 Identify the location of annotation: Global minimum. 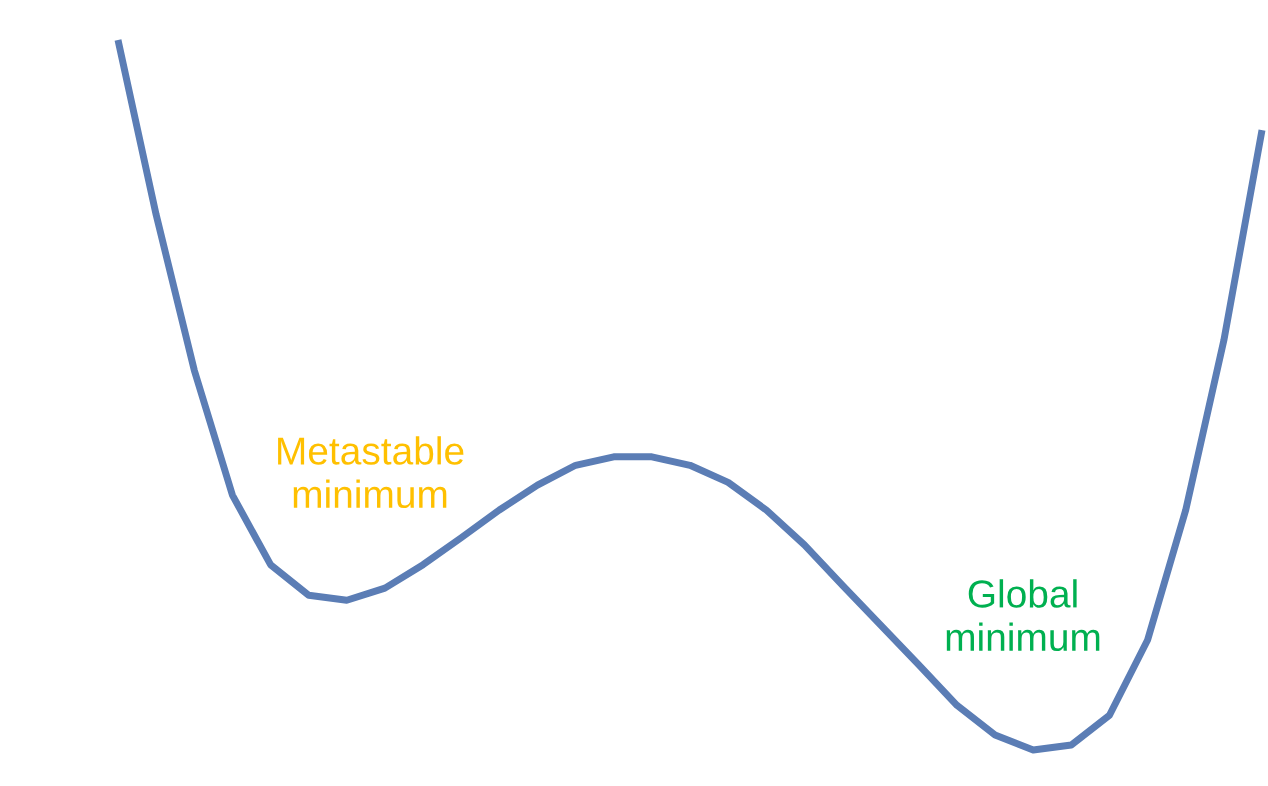
(1023, 615).